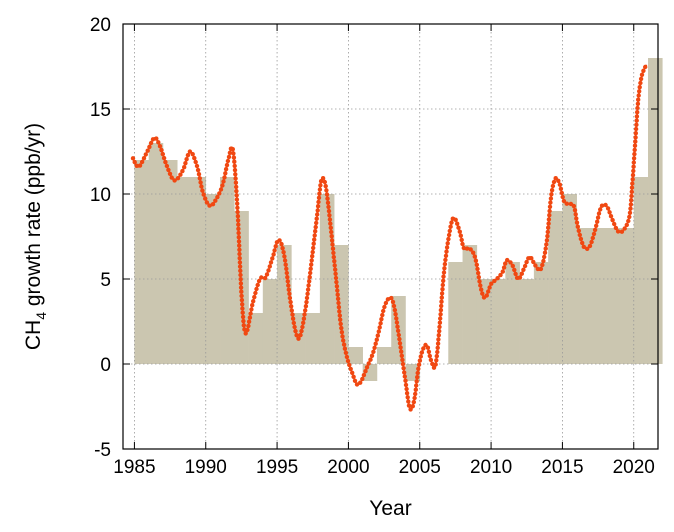 The image size is (674, 532). I want to click on y-tick-label-5: 5, so click(105, 280).